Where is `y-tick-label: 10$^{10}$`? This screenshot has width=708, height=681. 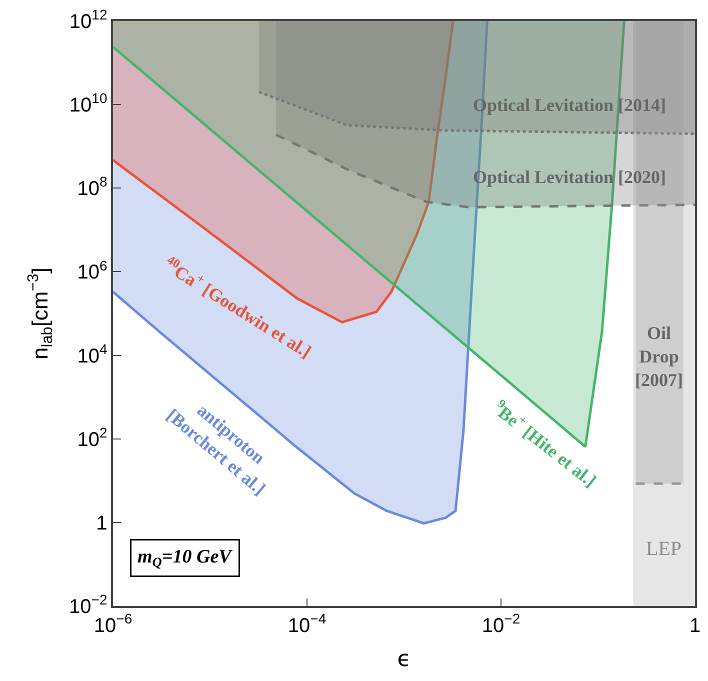
y-tick-label: 10$^{10}$ is located at coordinates (88, 103).